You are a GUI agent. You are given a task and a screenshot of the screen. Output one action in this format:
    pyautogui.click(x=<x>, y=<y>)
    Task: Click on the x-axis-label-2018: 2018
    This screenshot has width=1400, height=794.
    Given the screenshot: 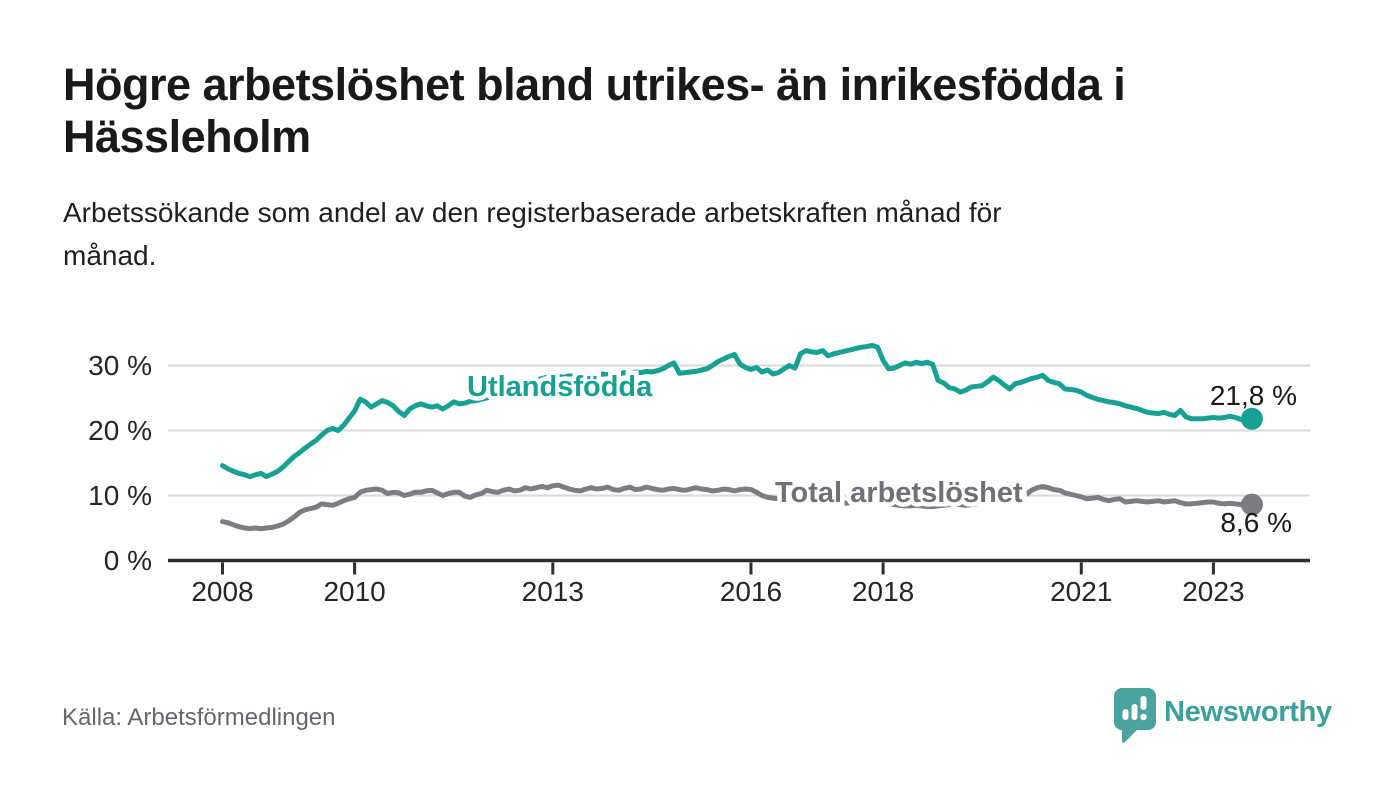 What is the action you would take?
    pyautogui.click(x=883, y=591)
    